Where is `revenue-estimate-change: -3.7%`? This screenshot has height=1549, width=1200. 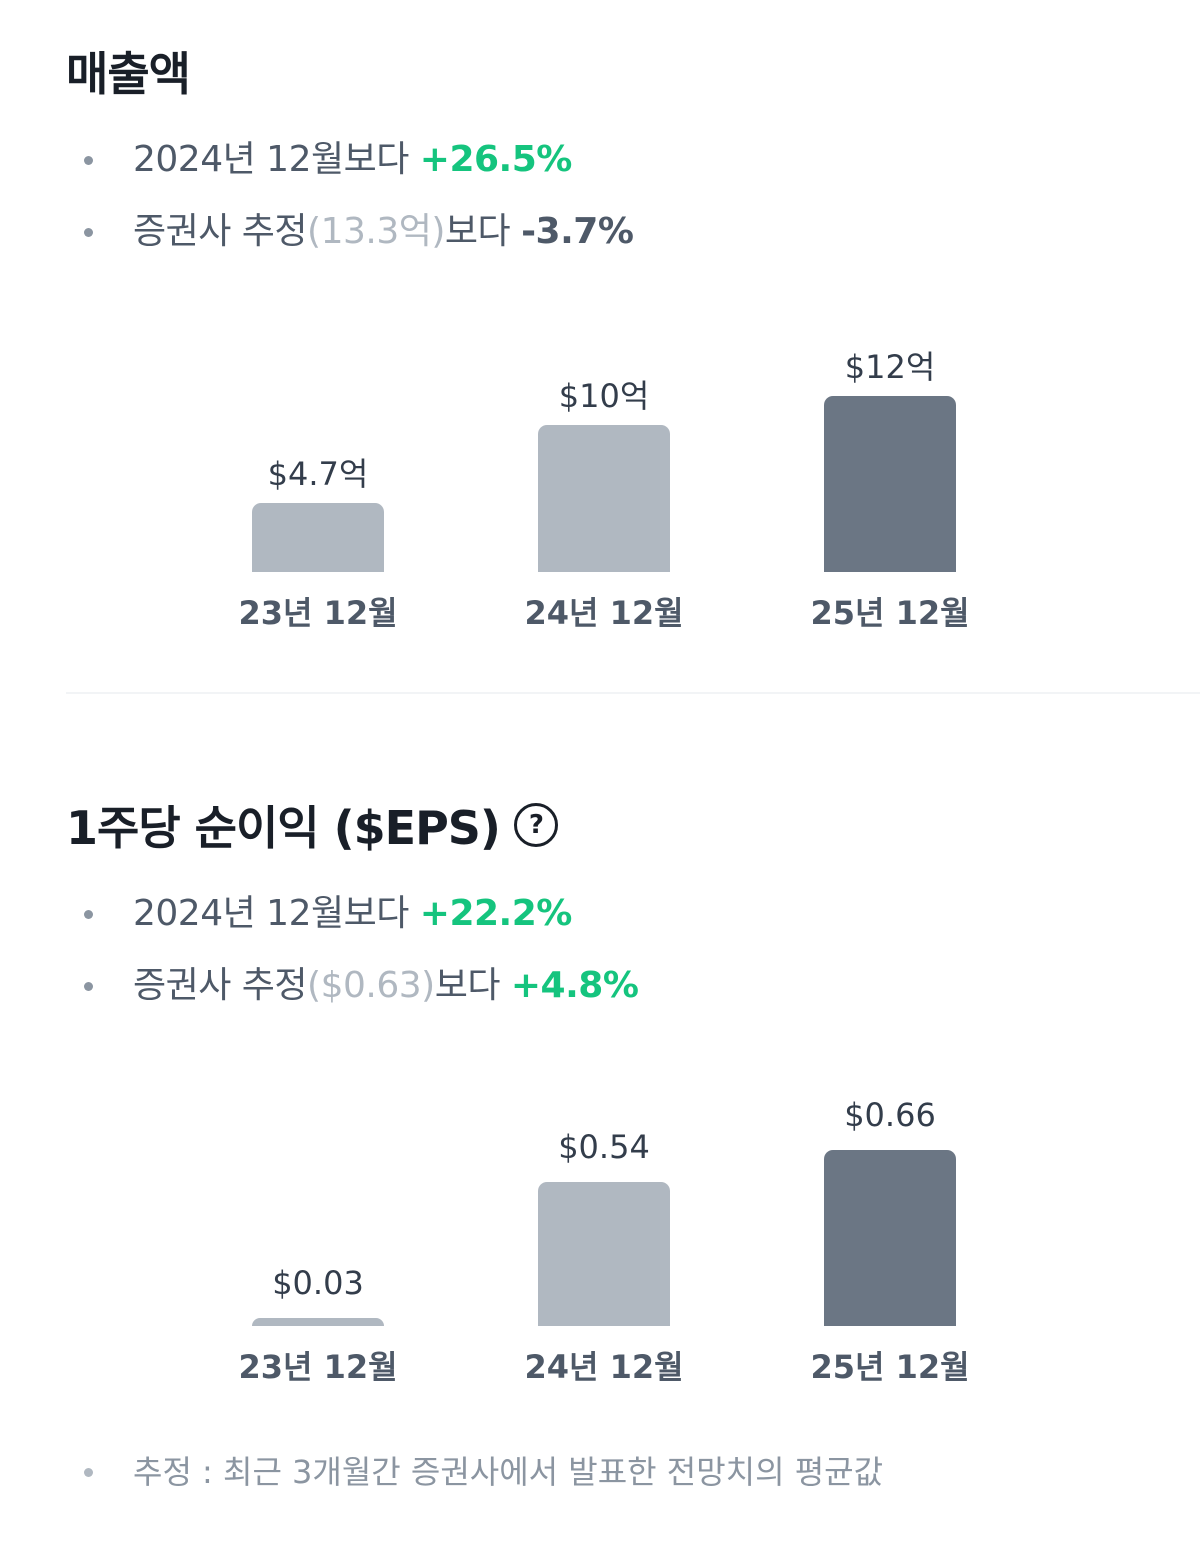
revenue-estimate-change: -3.7% is located at coordinates (577, 231).